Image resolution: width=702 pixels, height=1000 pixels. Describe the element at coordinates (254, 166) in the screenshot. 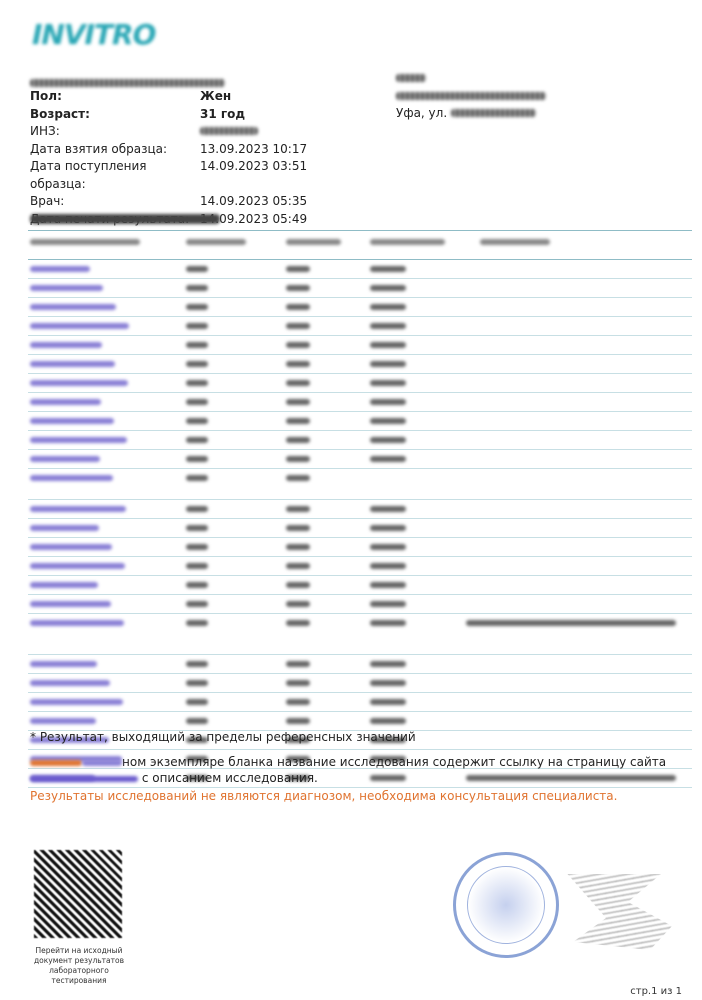

I see `info-value: 14.09.2023 03:51` at that location.